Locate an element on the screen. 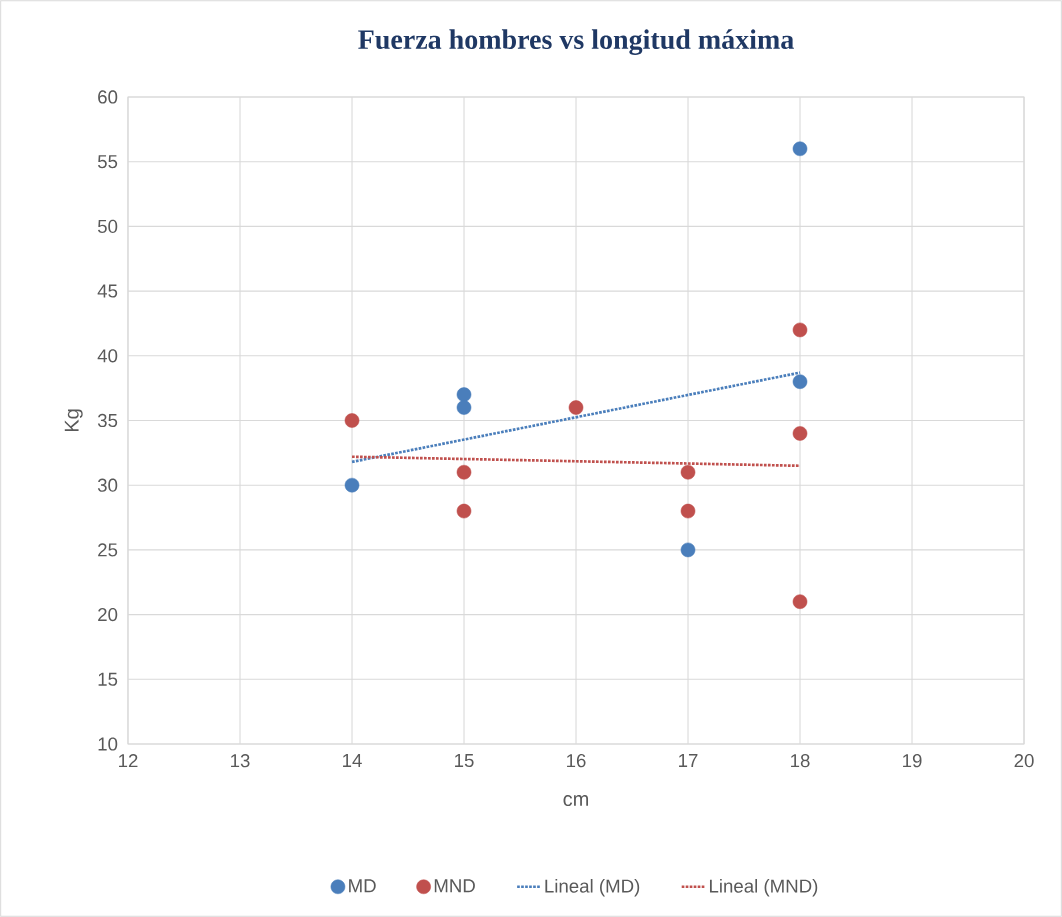  y-tick-label: 30 is located at coordinates (107, 485).